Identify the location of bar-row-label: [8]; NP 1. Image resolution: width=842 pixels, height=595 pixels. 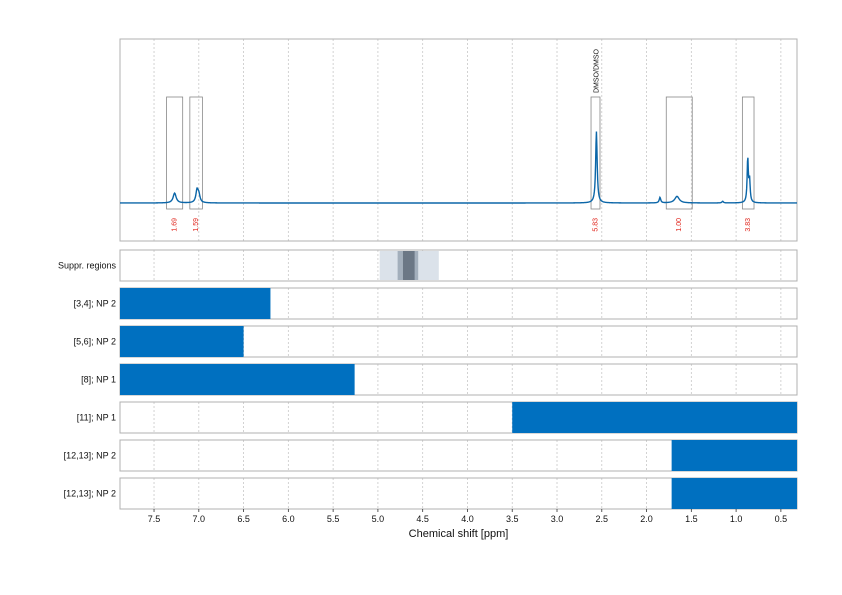
(98, 380).